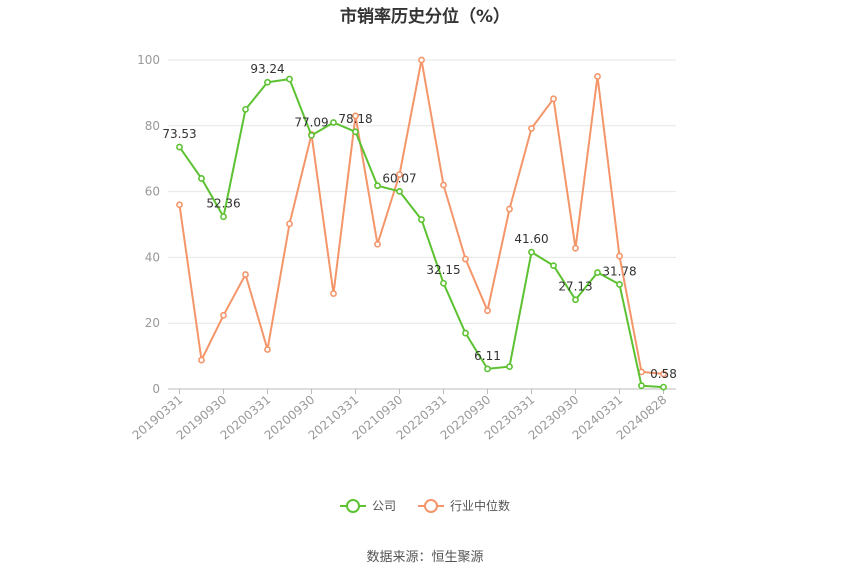 The height and width of the screenshot is (575, 850). I want to click on data-label: 93.24, so click(267, 69).